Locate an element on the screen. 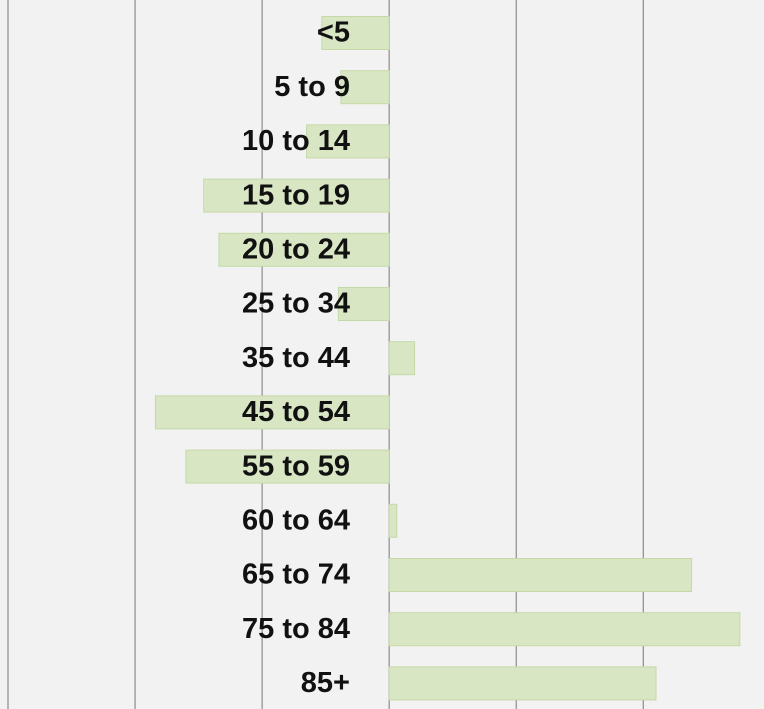 This screenshot has width=764, height=709. category-label: 55 to 59 is located at coordinates (296, 466).